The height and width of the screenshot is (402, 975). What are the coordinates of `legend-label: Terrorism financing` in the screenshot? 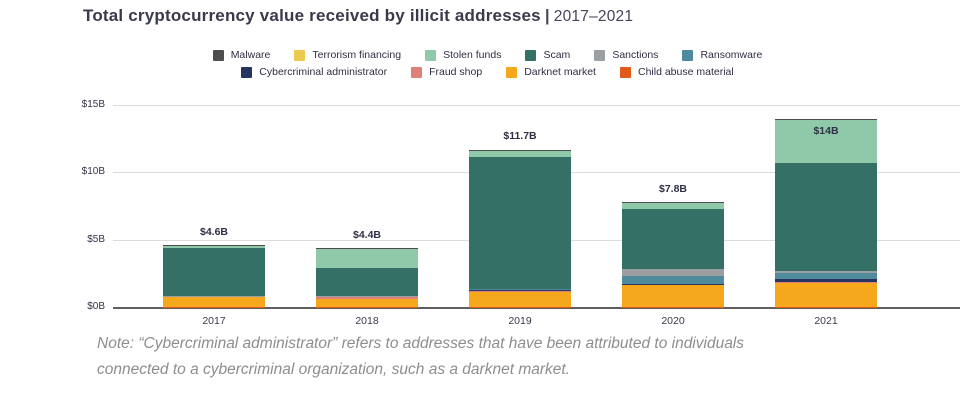 It's located at (357, 55).